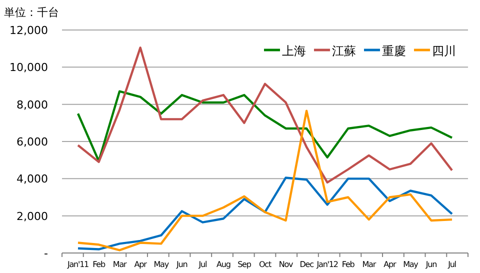 This screenshot has width=480, height=273. Describe the element at coordinates (307, 264) in the screenshot. I see `x-tick-label: Dec` at that location.